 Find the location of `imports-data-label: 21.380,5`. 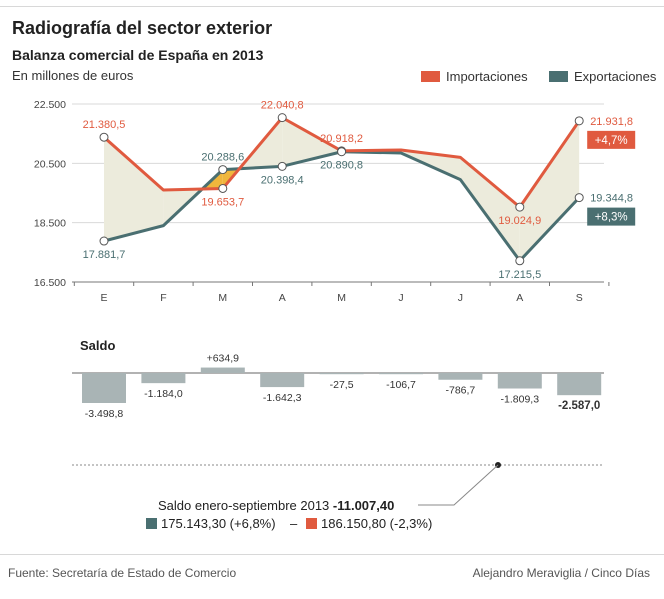

imports-data-label: 21.380,5 is located at coordinates (104, 125).